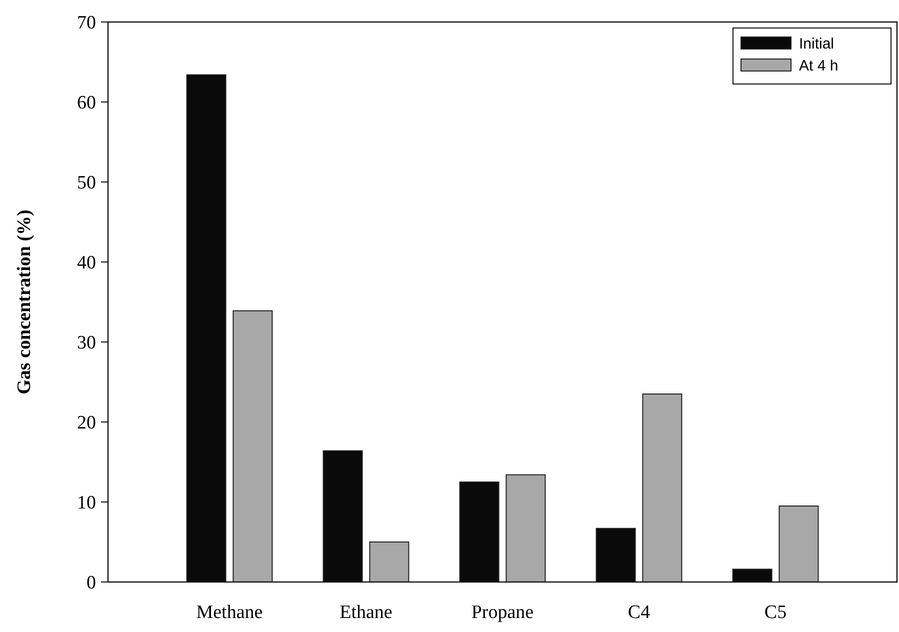 This screenshot has width=899, height=632. Describe the element at coordinates (366, 612) in the screenshot. I see `x-tick-label: Ethane` at that location.